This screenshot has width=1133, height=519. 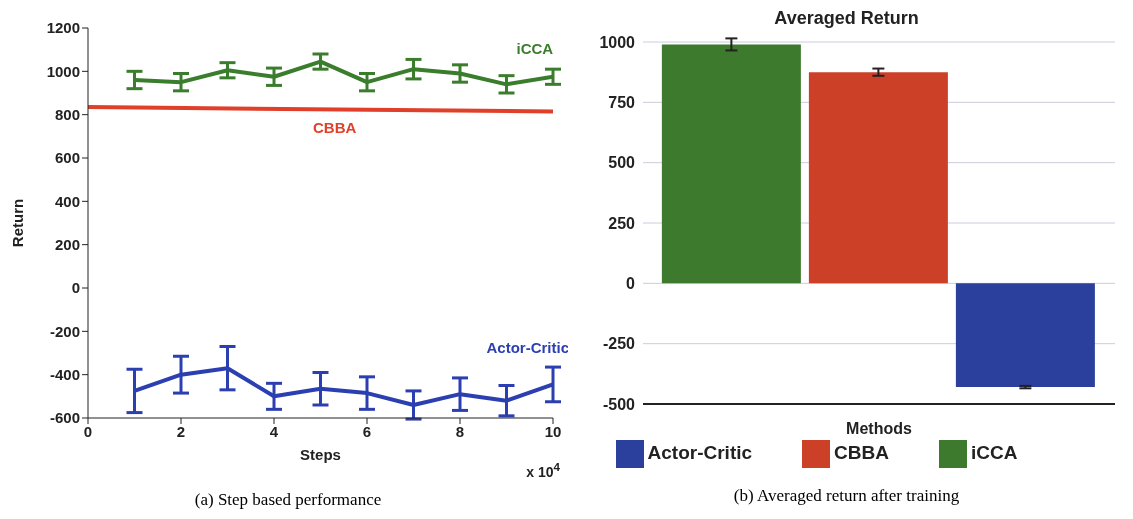 I want to click on legend-label: iCCA, so click(x=994, y=453).